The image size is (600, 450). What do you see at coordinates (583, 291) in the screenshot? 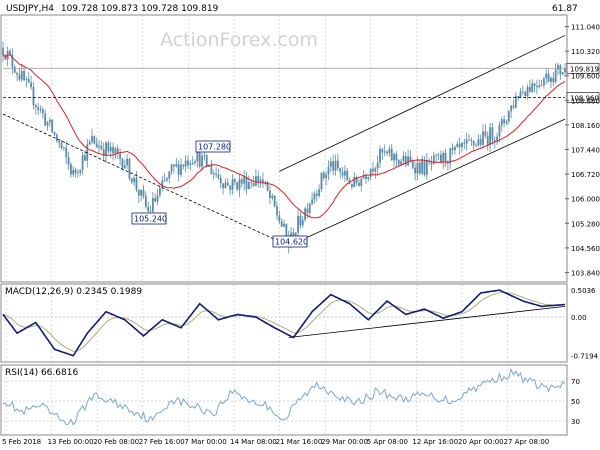
I see `macd-y-tick-label: 0.5036` at bounding box center [583, 291].